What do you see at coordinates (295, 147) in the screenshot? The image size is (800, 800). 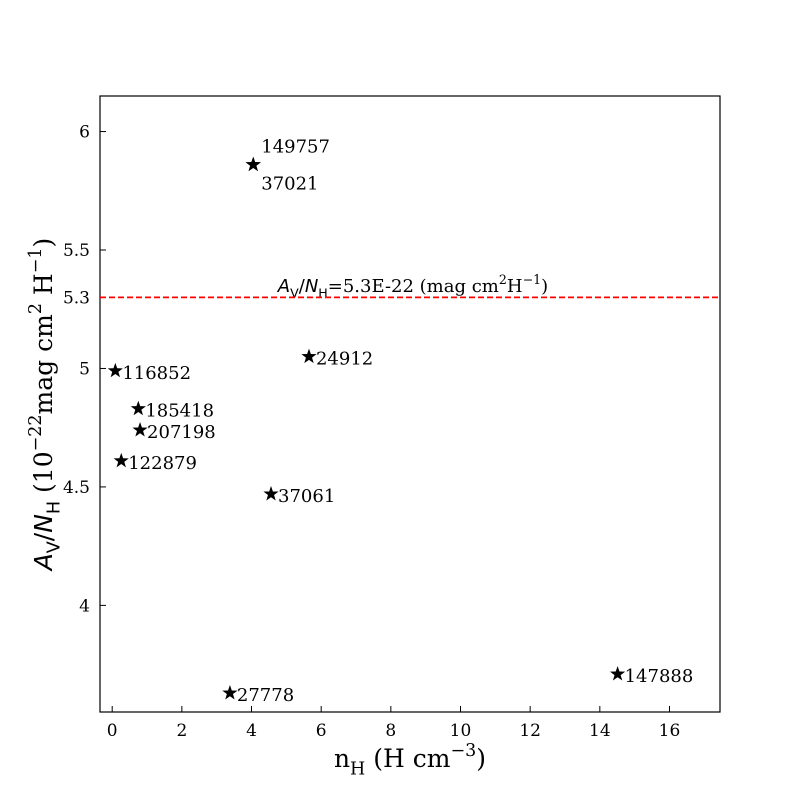 I see `point-label: 149757` at bounding box center [295, 147].